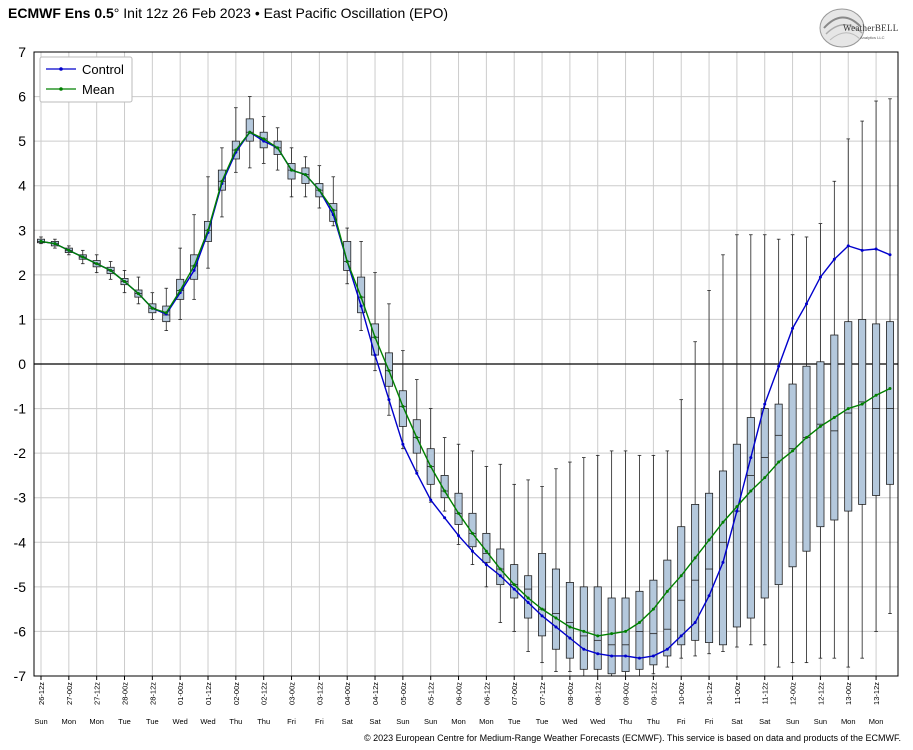  Describe the element at coordinates (20, 587) in the screenshot. I see `y-tick-label: -5` at that location.